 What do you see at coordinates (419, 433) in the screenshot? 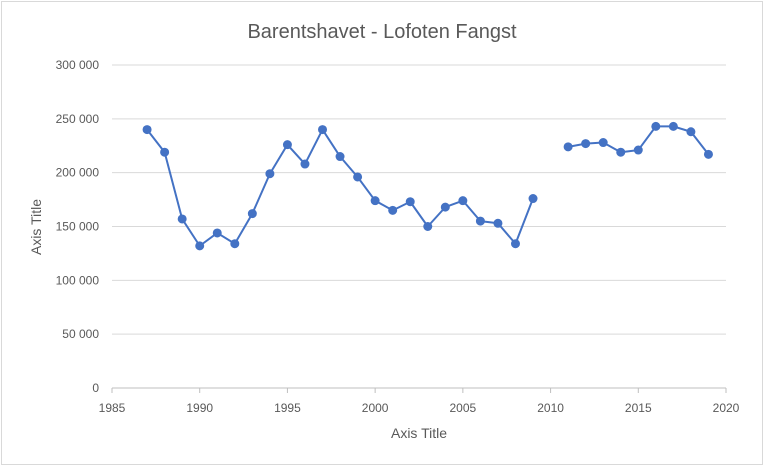
I see `x-axis-title: Axis Title` at bounding box center [419, 433].